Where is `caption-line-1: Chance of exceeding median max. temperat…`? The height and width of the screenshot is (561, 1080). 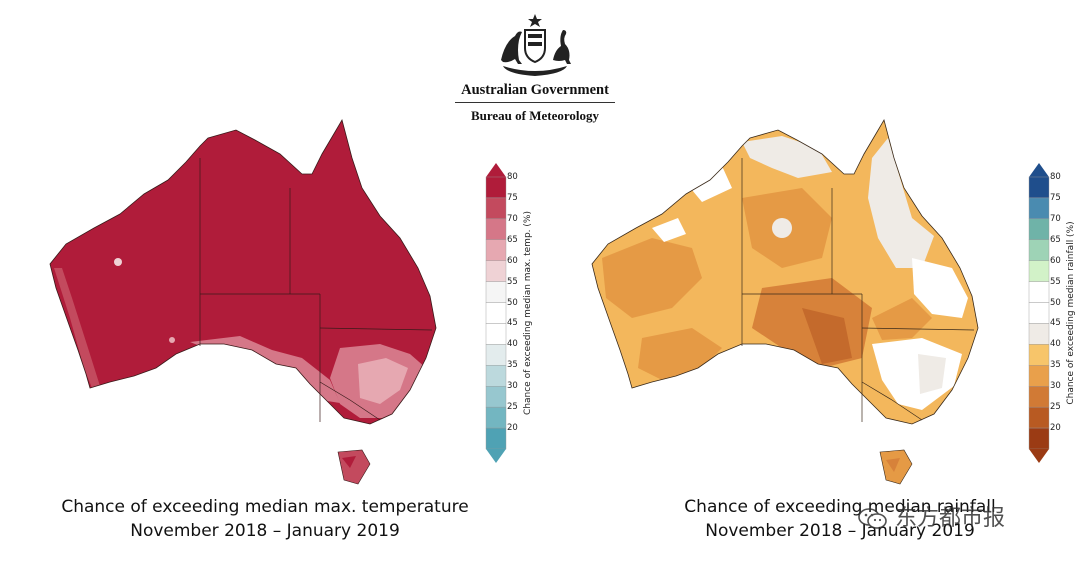
caption-line-1: Chance of exceeding median max. temperat… is located at coordinates (265, 507).